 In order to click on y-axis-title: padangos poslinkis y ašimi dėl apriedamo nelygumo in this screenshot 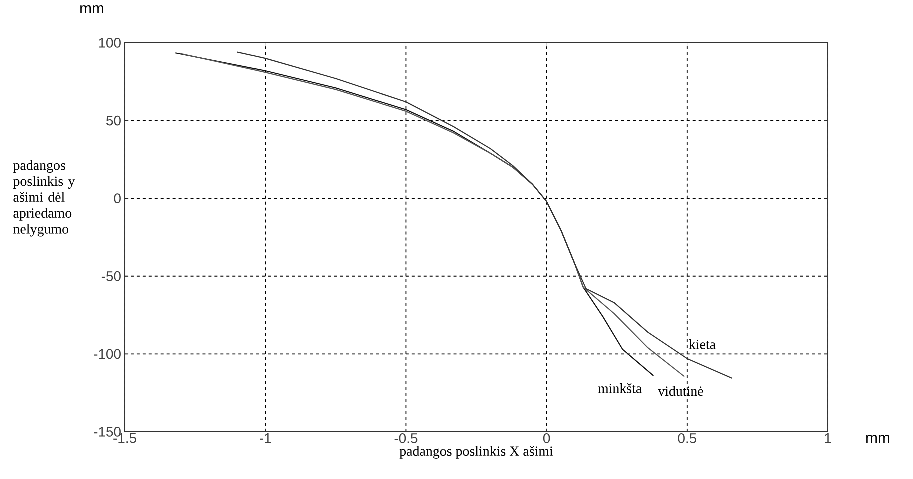, I will do `click(44, 198)`.